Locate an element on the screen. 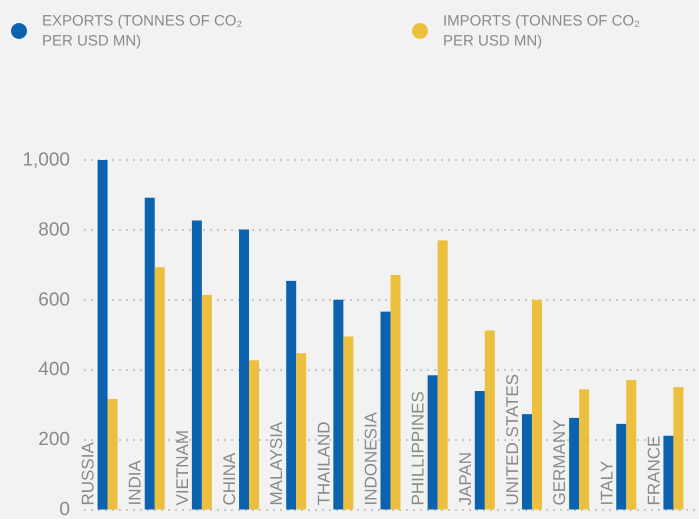  y-tick-label: 0 is located at coordinates (64, 509).